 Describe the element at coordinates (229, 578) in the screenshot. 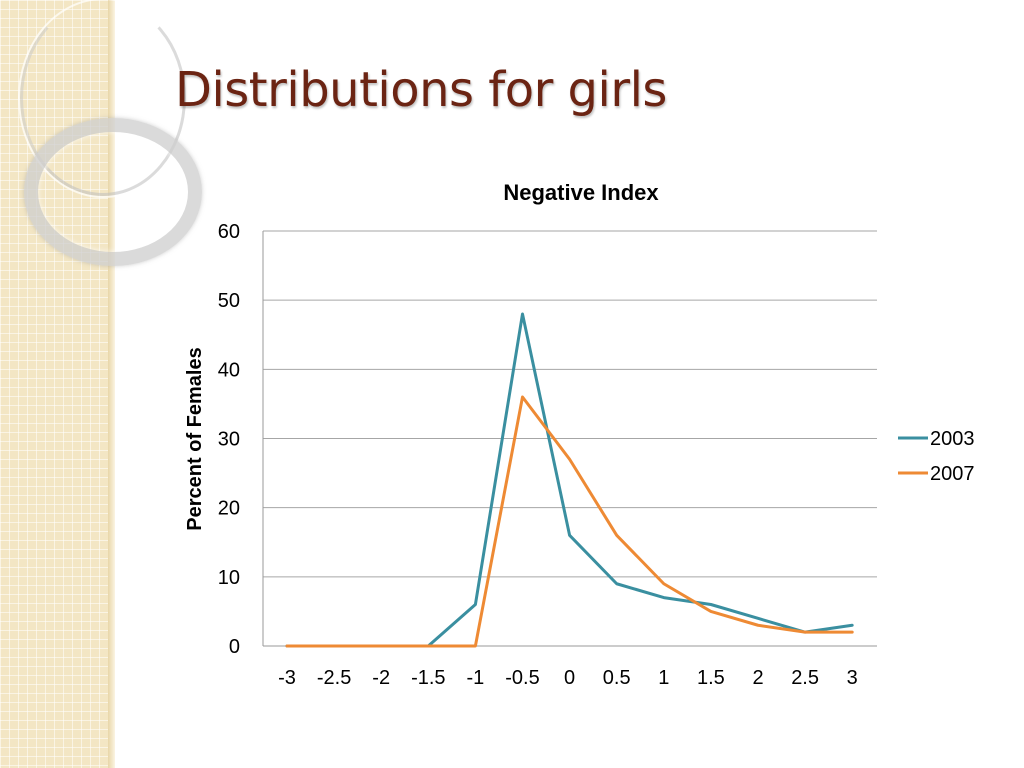

I see `y-tick-label: 10` at that location.